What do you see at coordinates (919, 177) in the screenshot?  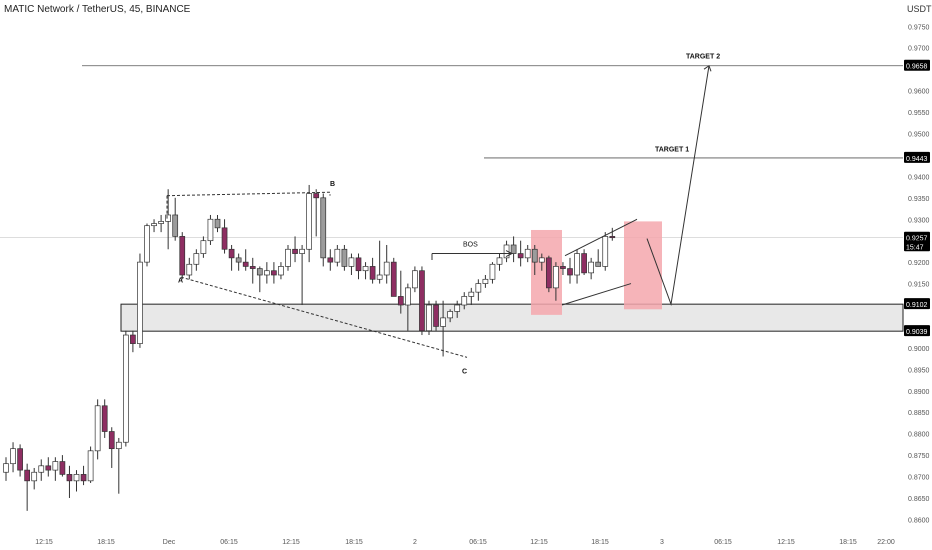 I see `y-tick-label: 0.9400` at bounding box center [919, 177].